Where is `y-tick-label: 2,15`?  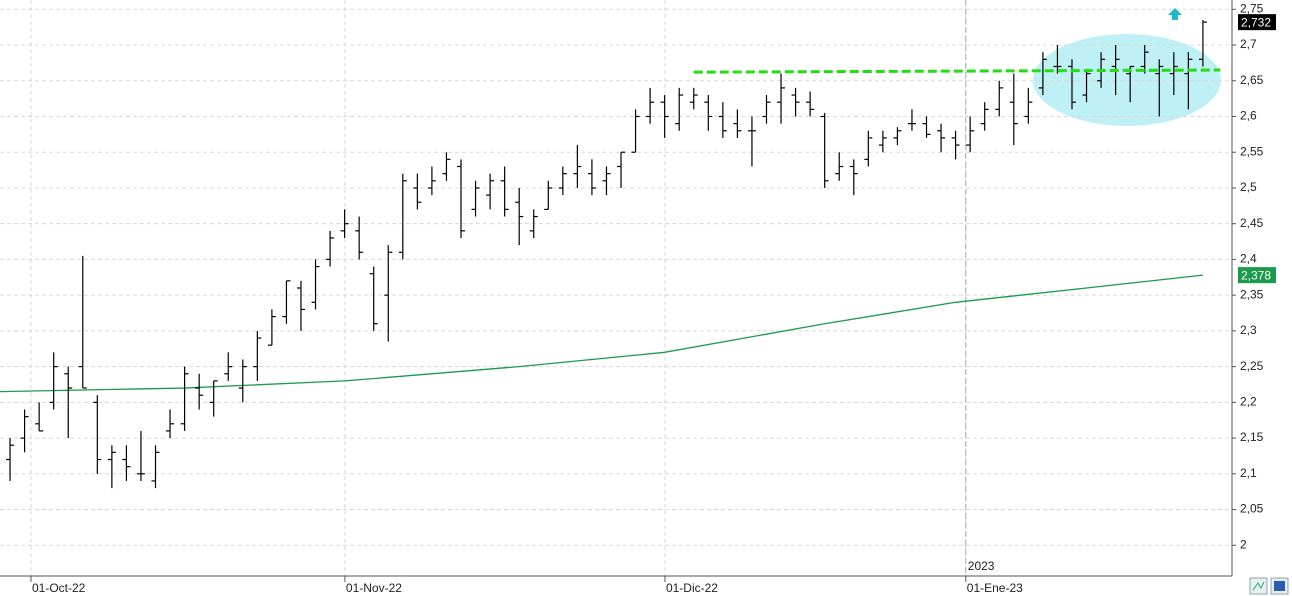 y-tick-label: 2,15 is located at coordinates (1252, 437).